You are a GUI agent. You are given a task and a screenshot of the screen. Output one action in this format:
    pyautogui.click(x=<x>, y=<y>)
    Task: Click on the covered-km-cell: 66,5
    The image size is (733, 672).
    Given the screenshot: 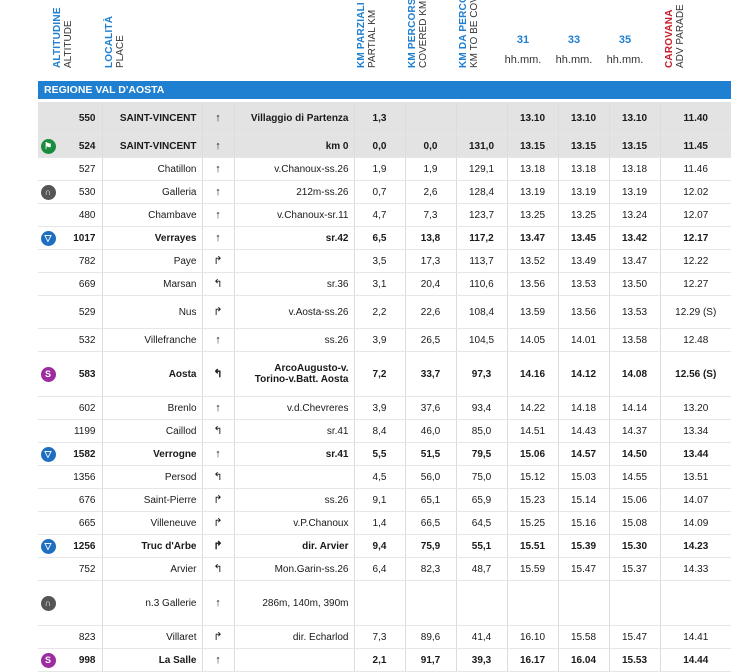 What is the action you would take?
    pyautogui.click(x=431, y=523)
    